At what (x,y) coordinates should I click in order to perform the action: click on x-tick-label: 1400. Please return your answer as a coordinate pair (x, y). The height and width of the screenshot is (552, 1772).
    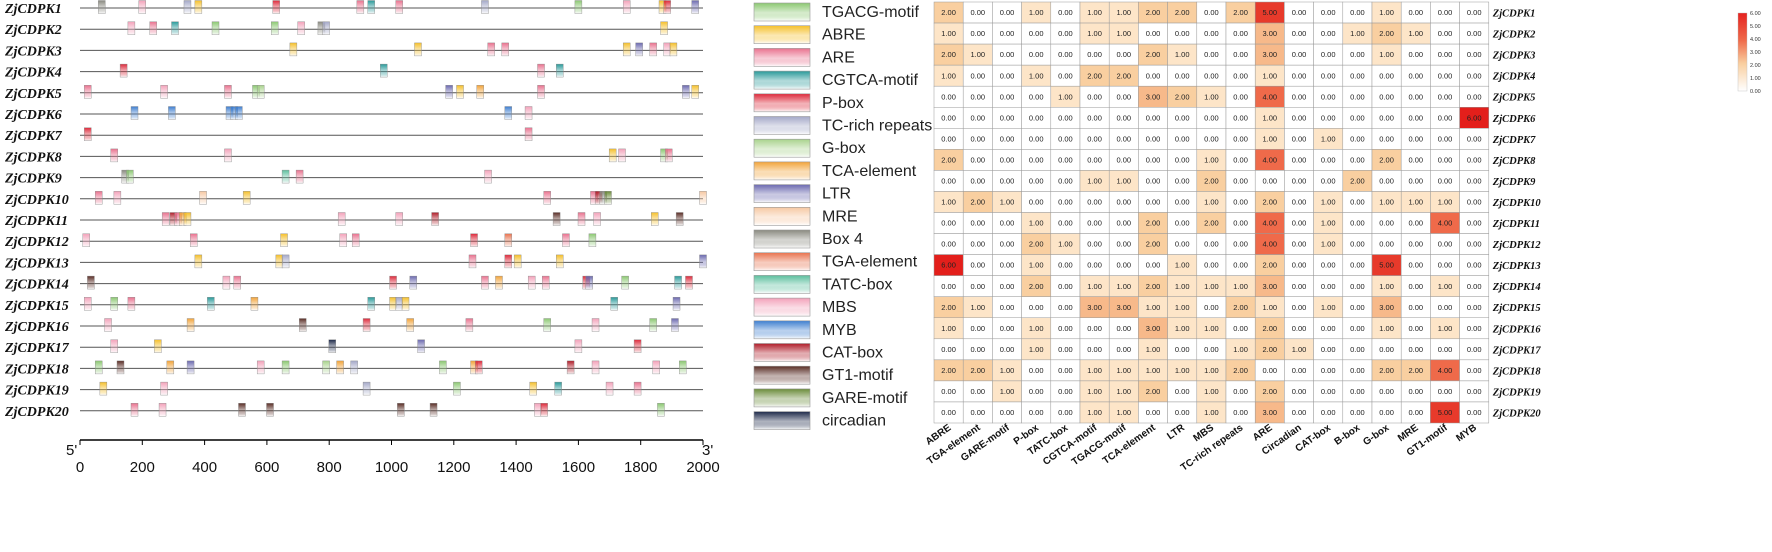
    Looking at the image, I should click on (515, 467).